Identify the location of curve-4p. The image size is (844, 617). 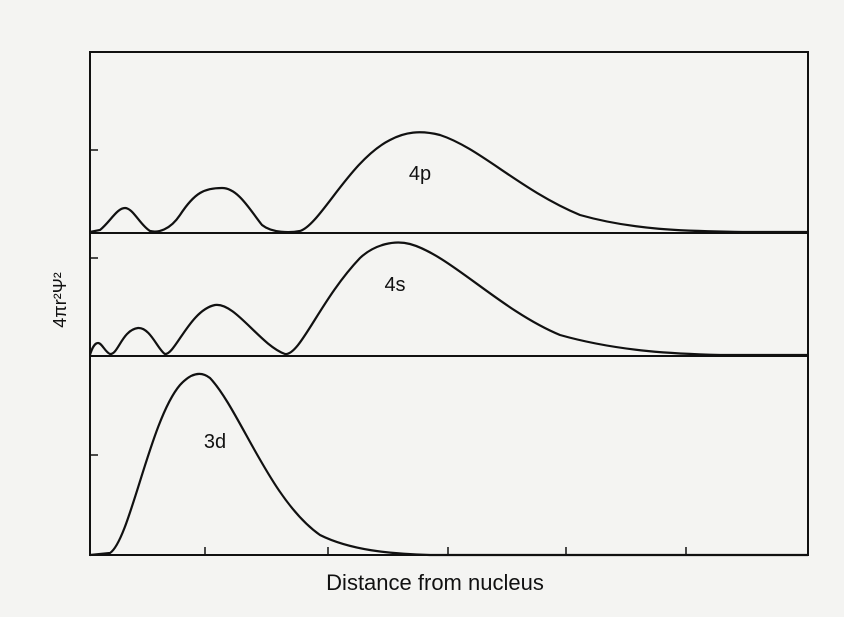
(448, 182).